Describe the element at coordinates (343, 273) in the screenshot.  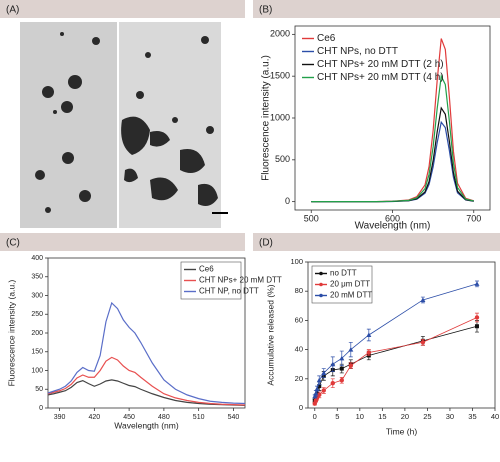
I see `legend-label: no DTT` at that location.